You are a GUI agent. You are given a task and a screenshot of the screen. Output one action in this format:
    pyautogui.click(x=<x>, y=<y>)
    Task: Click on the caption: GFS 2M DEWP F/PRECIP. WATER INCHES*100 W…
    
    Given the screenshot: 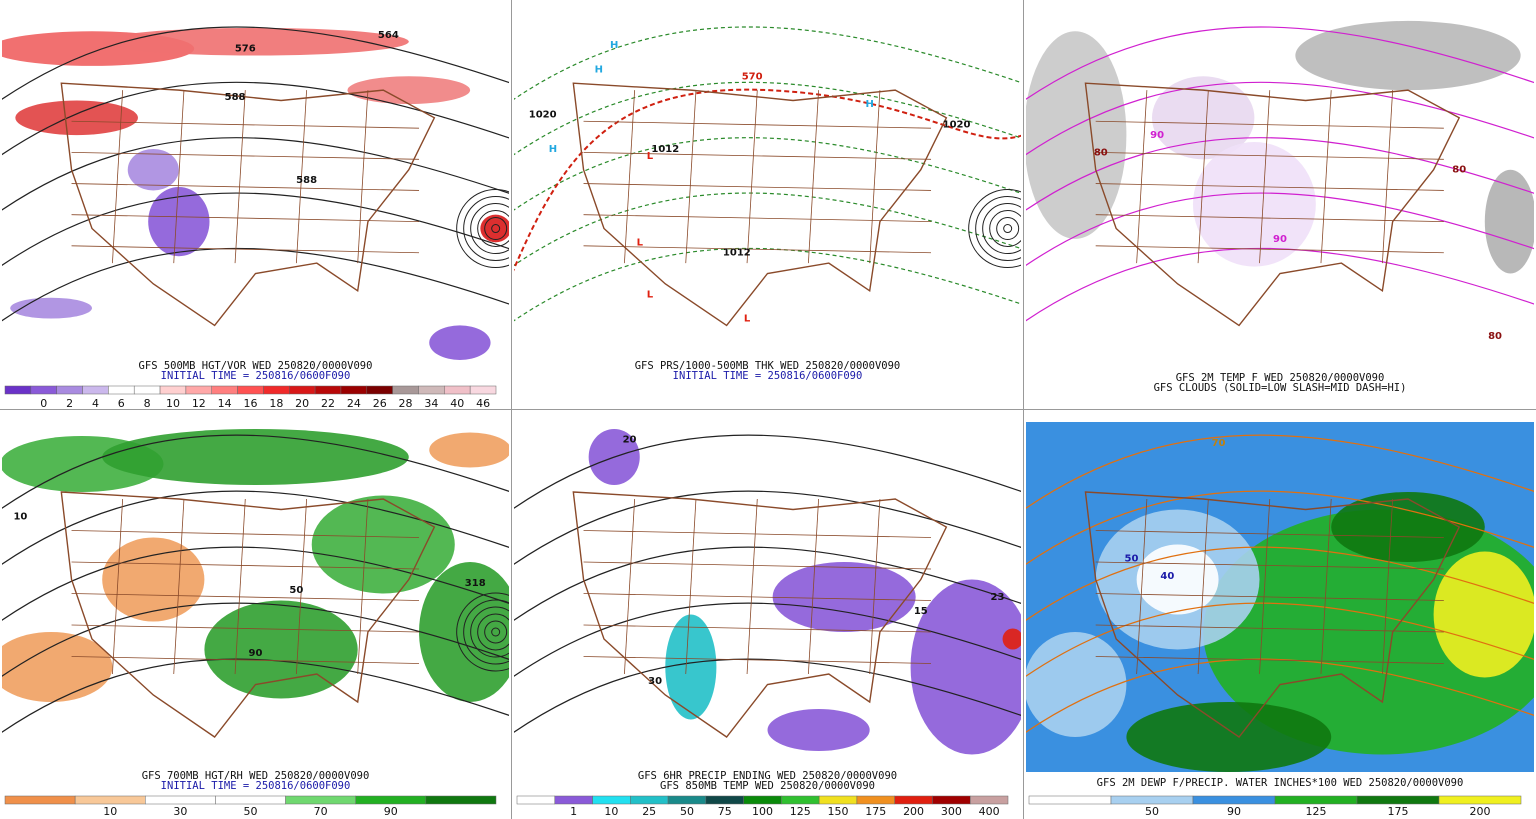 What is the action you would take?
    pyautogui.click(x=1280, y=783)
    